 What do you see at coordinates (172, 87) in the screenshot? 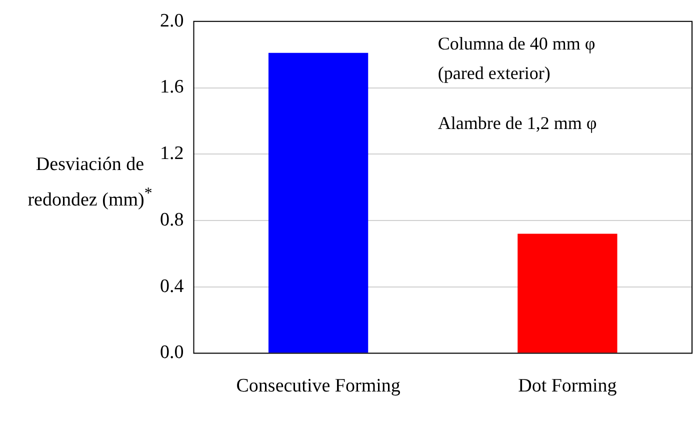
I see `y-tick-label: 1.6` at bounding box center [172, 87].